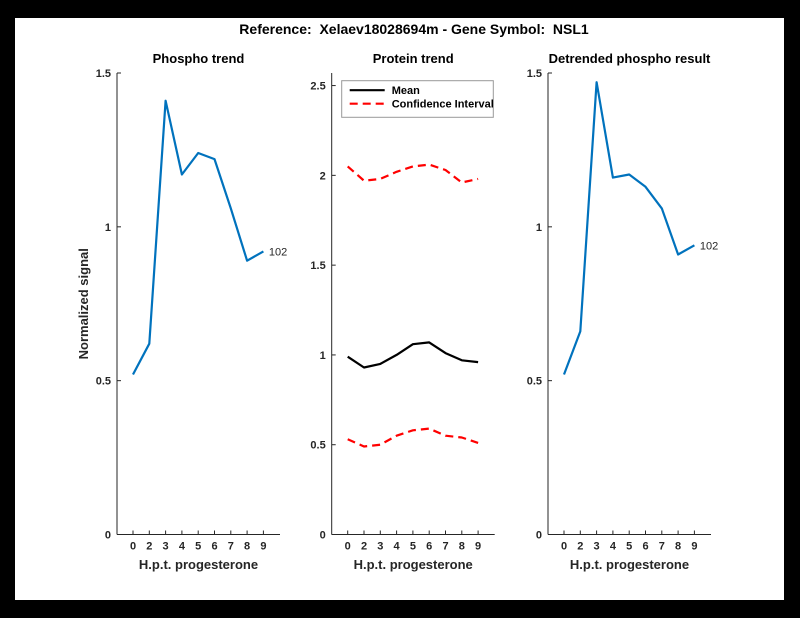 The height and width of the screenshot is (618, 800). Describe the element at coordinates (199, 58) in the screenshot. I see `subplot-title: Phospho trend` at that location.